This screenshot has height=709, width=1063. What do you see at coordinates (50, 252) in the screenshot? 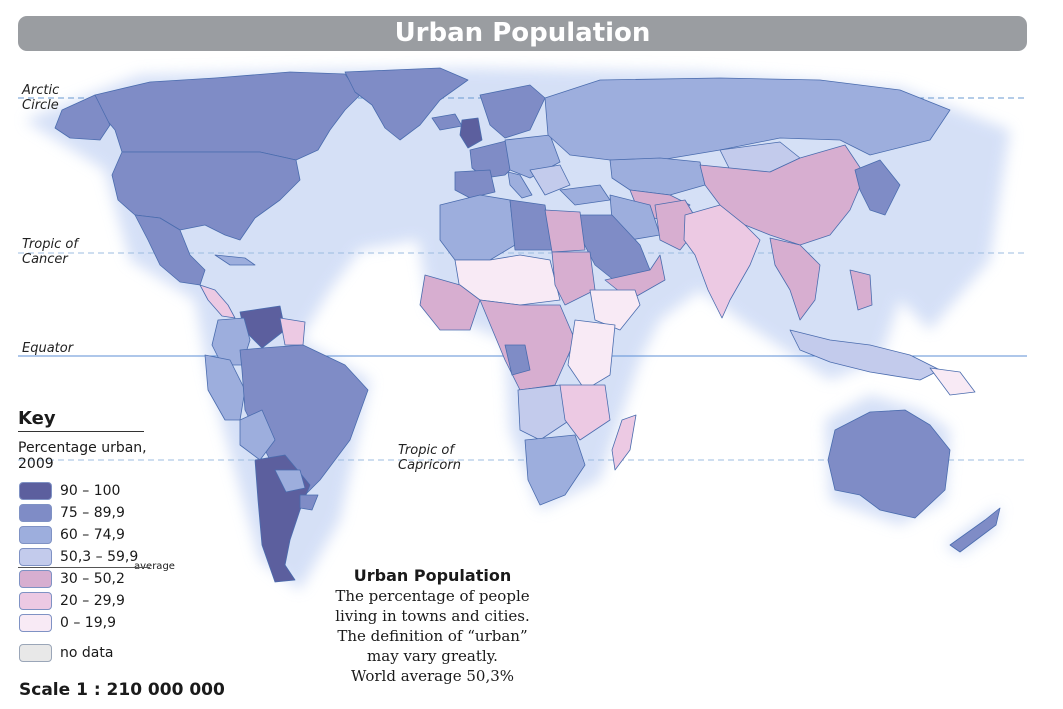
I see `tropic-of-cancer-label: Tropic of Cancer` at bounding box center [50, 252].